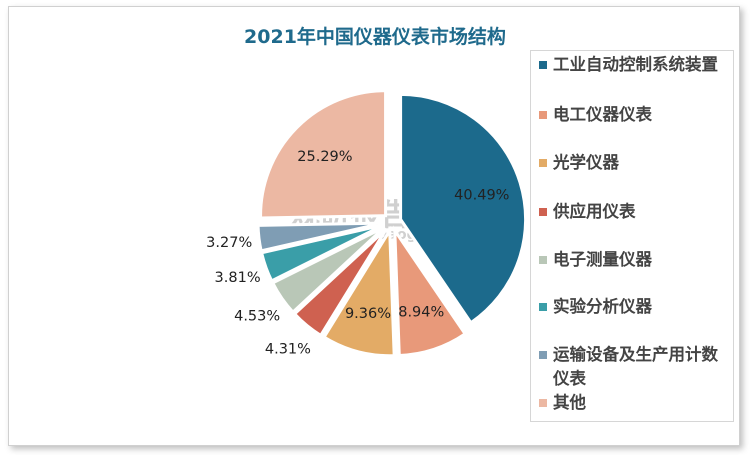 The height and width of the screenshot is (455, 750). I want to click on data-label: 4.31%, so click(288, 350).